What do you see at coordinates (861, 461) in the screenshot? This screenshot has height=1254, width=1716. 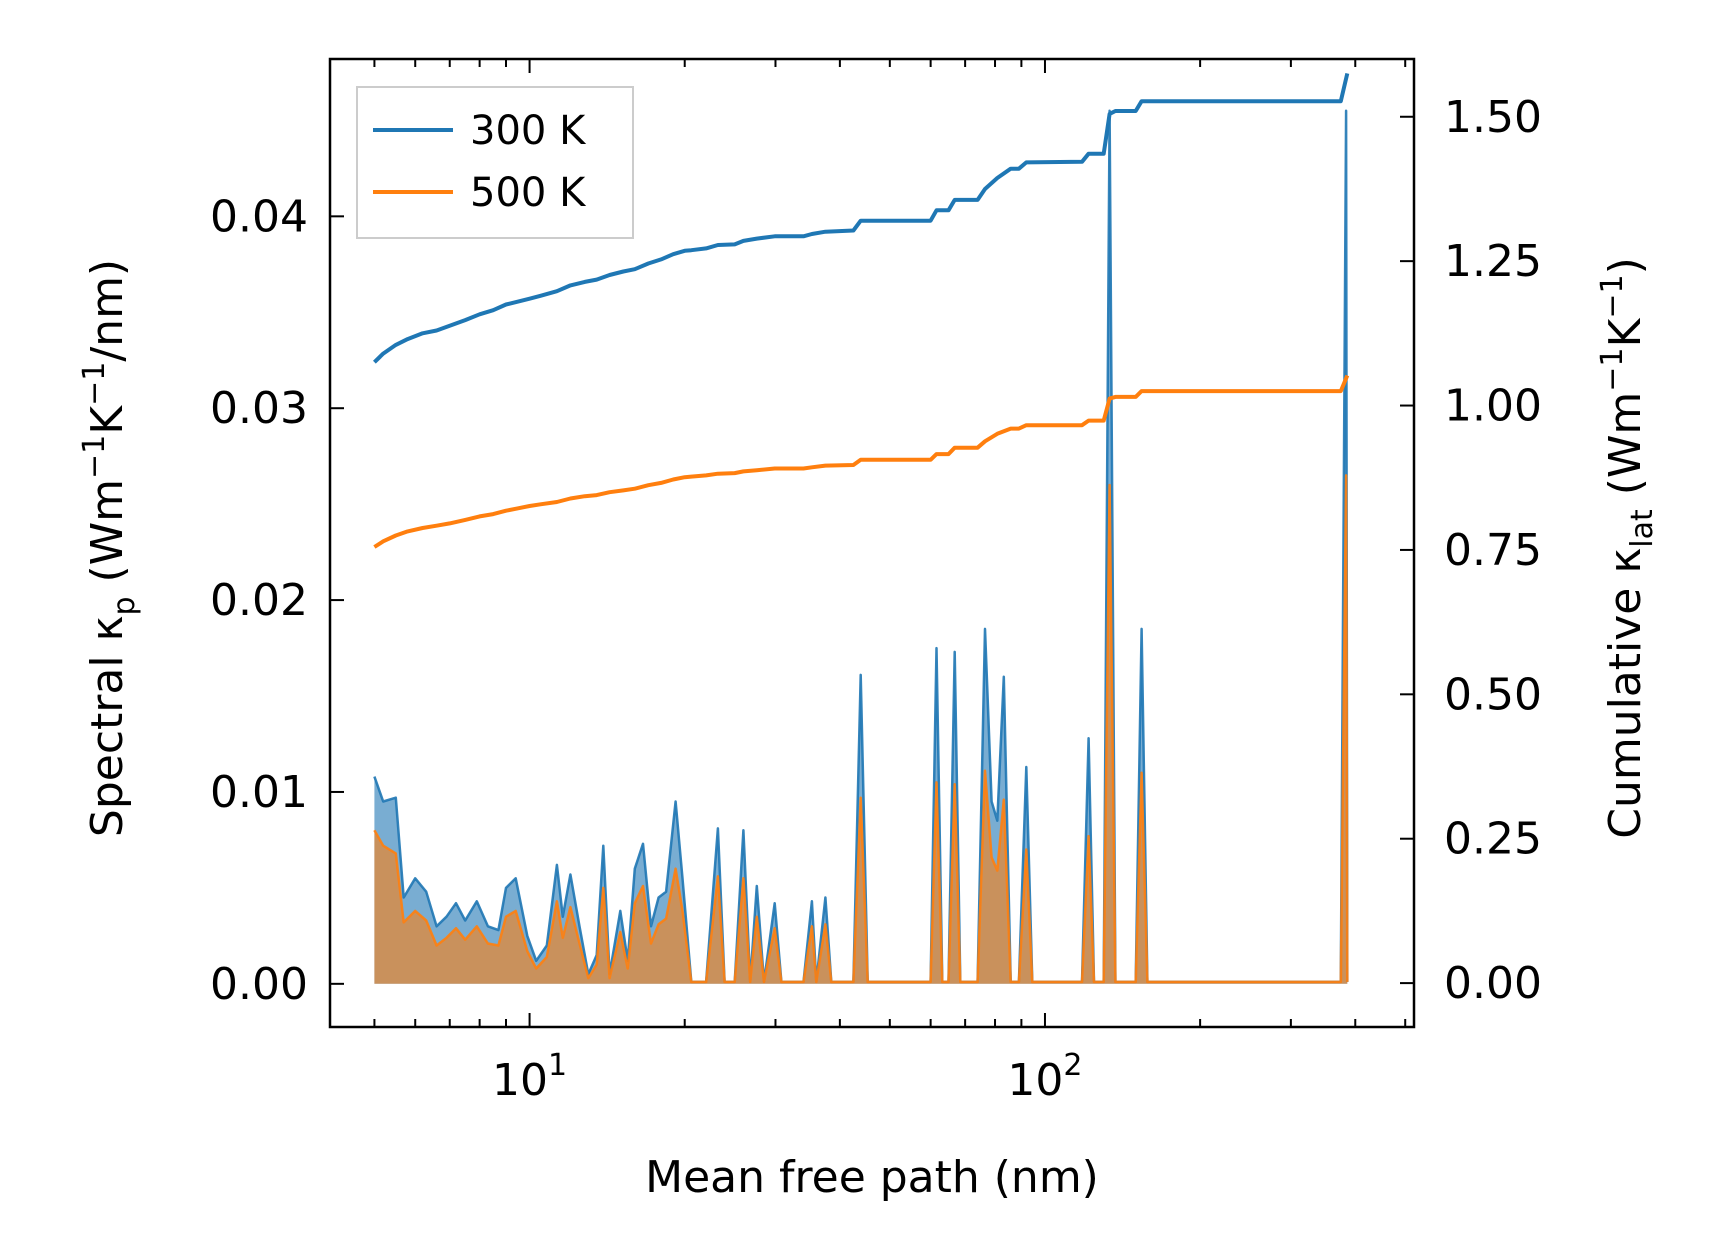 I see `cumulative-line-500k` at bounding box center [861, 461].